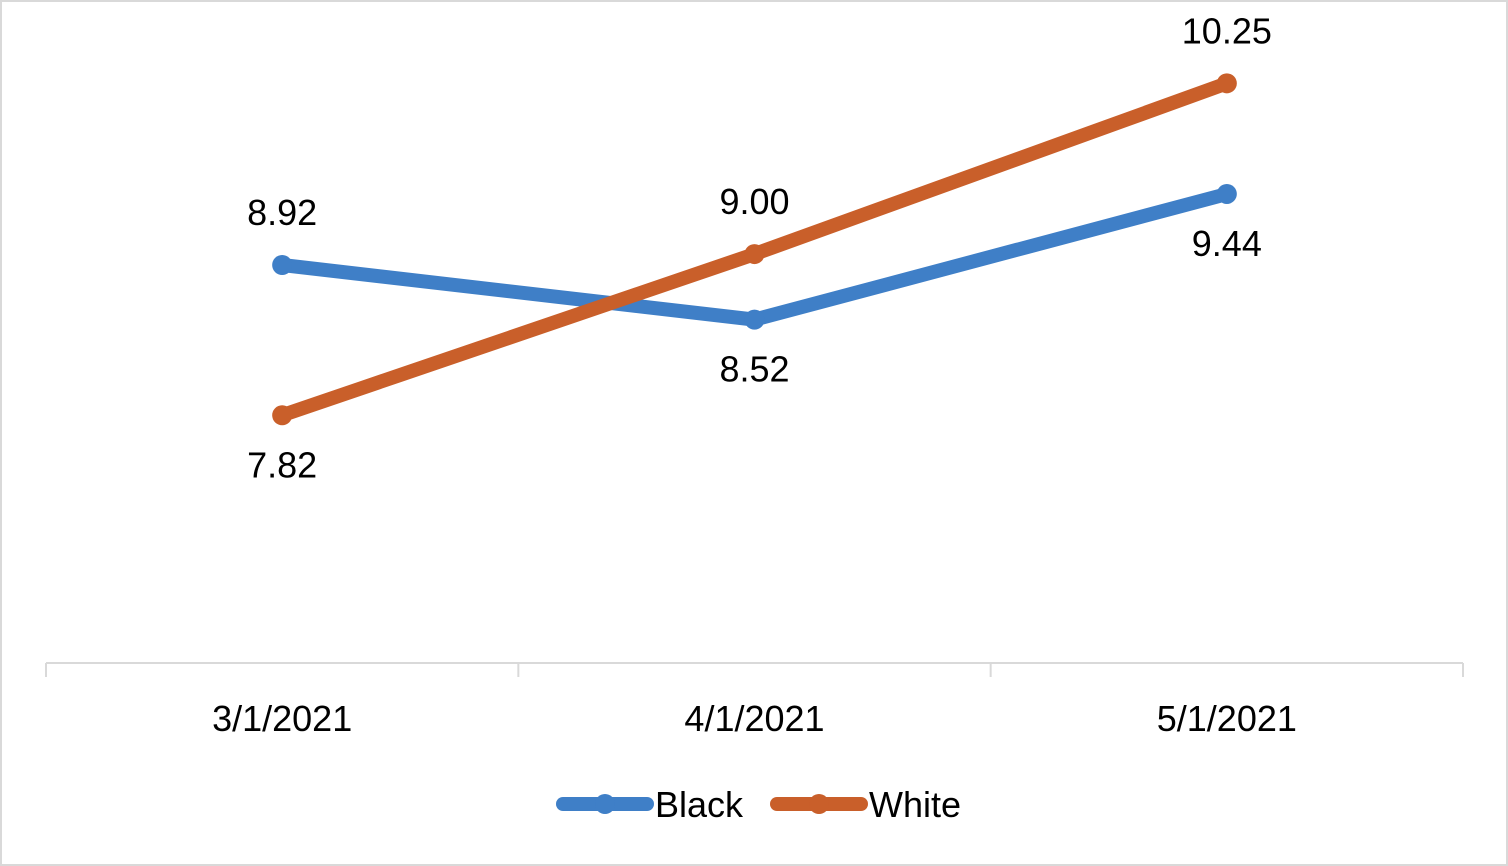 This screenshot has height=866, width=1508. I want to click on x-tick-label: 3/1/2021, so click(282, 718).